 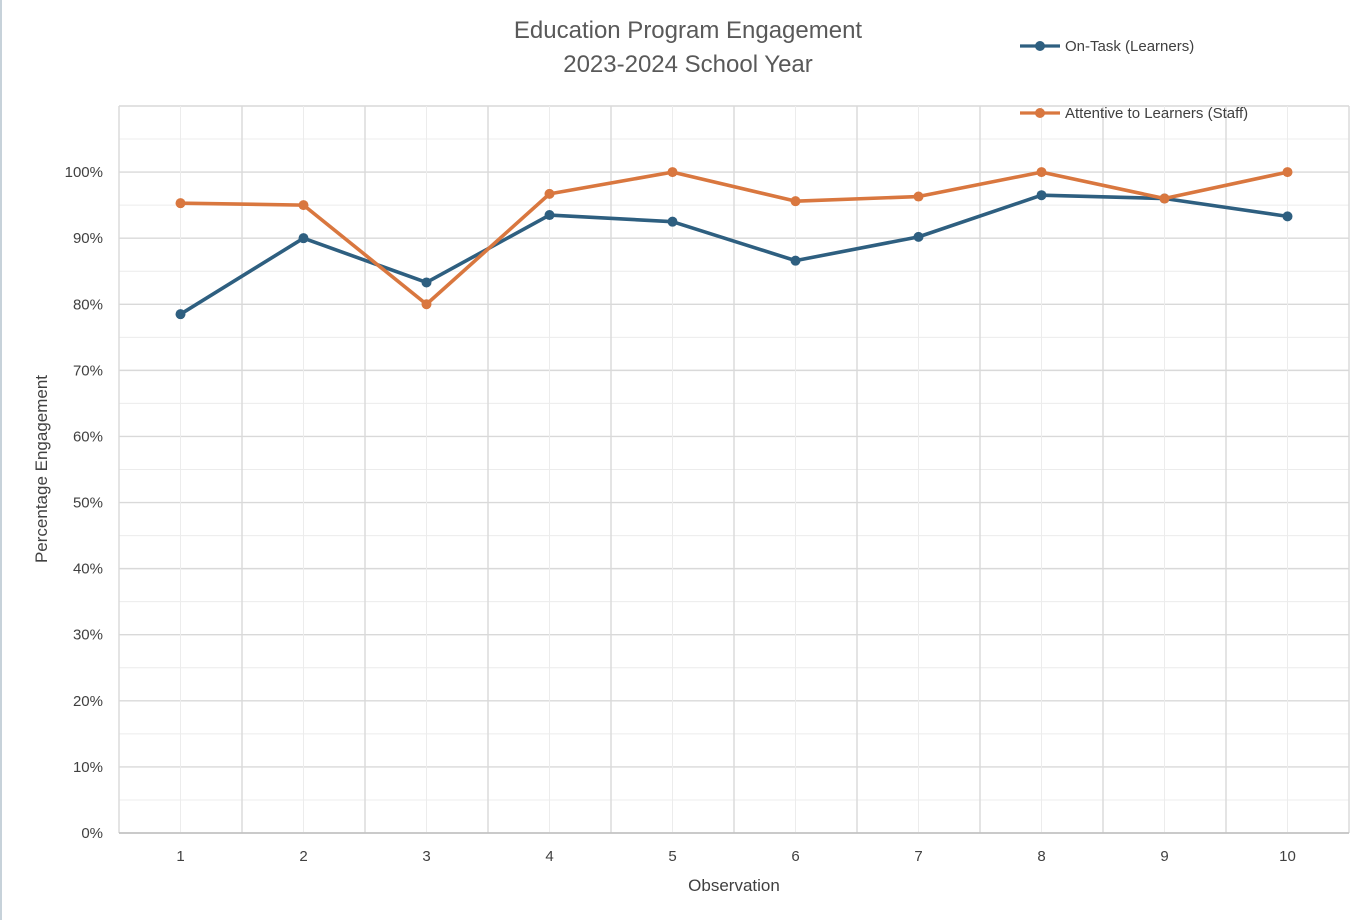 What do you see at coordinates (1156, 113) in the screenshot?
I see `legend-label-attentive: Attentive to Learners (Staff)` at bounding box center [1156, 113].